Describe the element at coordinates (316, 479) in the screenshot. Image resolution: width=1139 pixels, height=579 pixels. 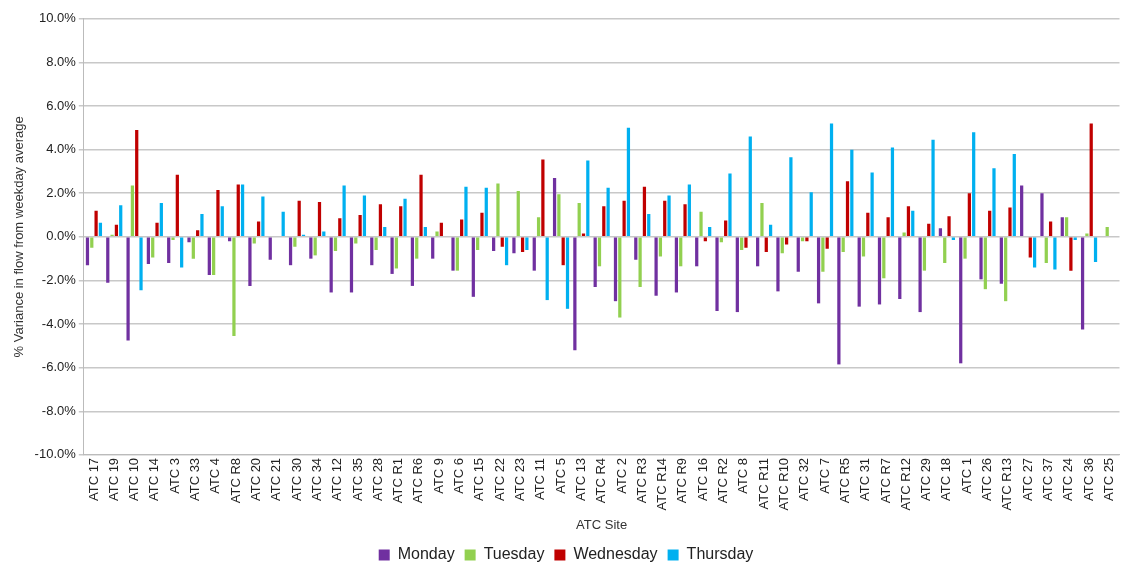
I see `x-tick-label: ATC 34` at that location.